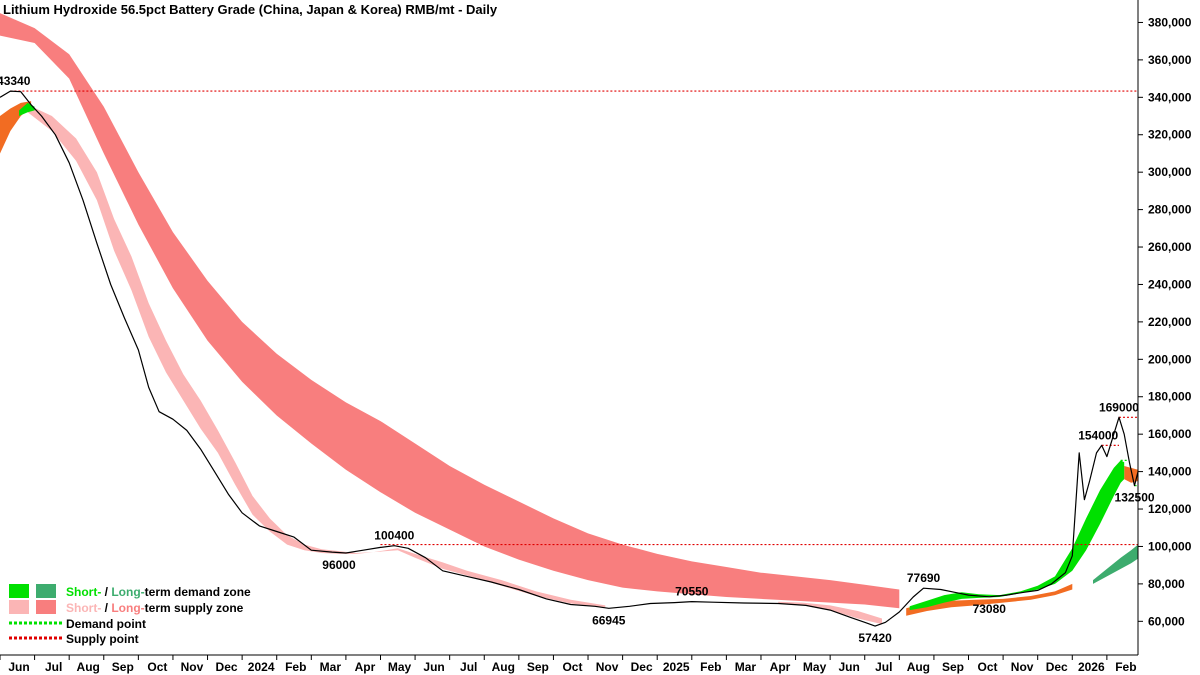 This screenshot has height=675, width=1200. What do you see at coordinates (394, 536) in the screenshot?
I see `annotation-1: 100400` at bounding box center [394, 536].